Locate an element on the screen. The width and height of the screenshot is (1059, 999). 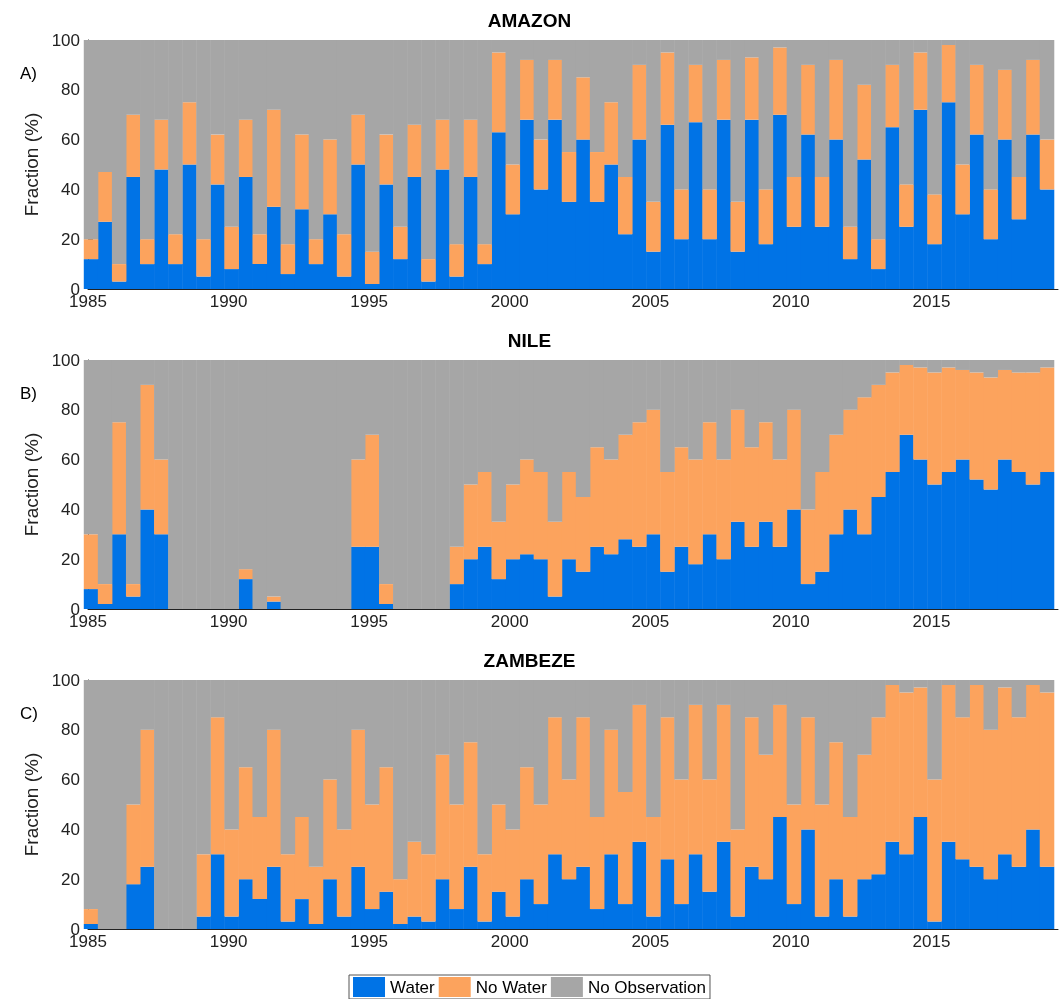
text: C) is located at coordinates (29, 713).